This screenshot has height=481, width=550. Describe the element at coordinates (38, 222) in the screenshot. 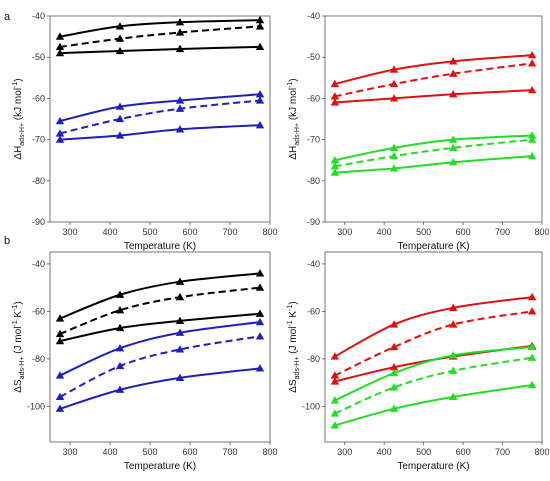

I see `y-tick-label: -90` at that location.